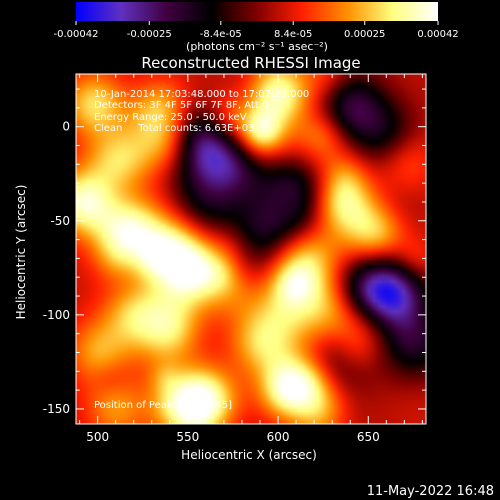  Describe the element at coordinates (97, 437) in the screenshot. I see `x-tick-label: 500` at that location.